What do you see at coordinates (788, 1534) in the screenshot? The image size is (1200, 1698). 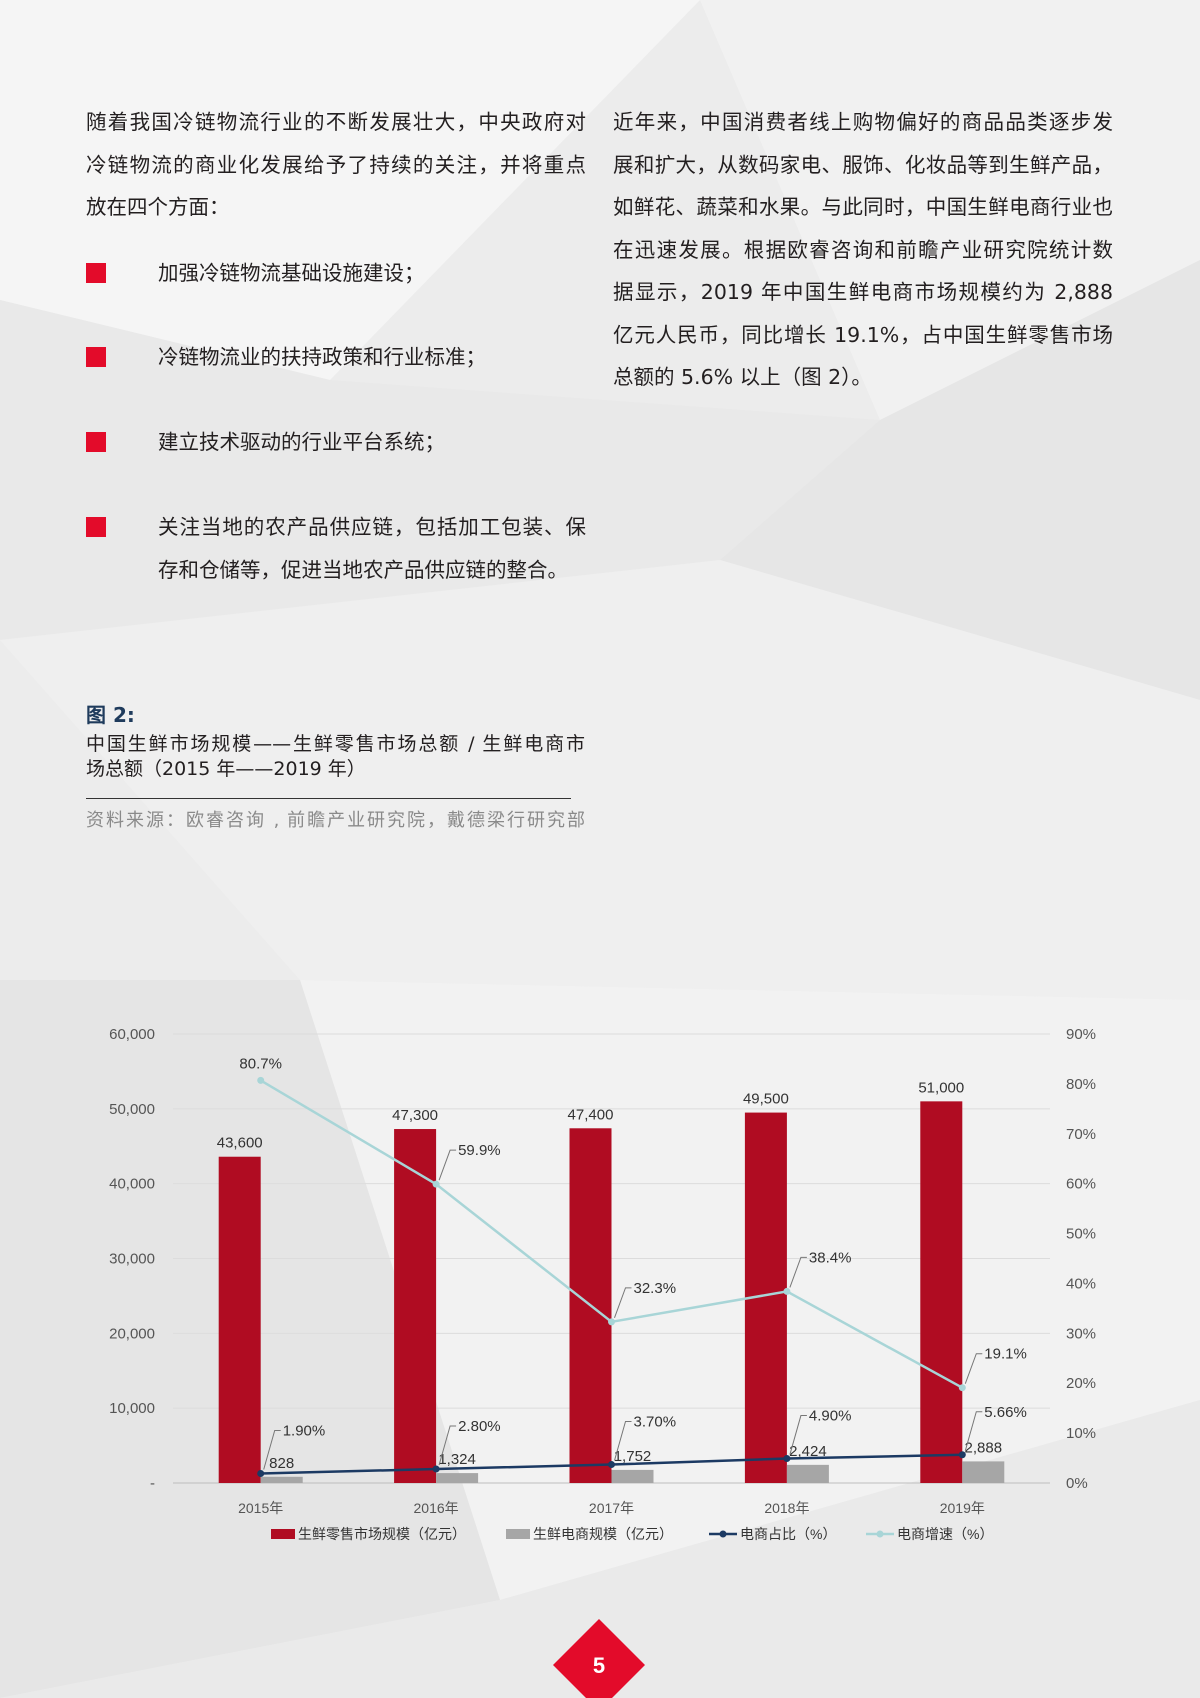 I see `legend-label-share: 电商占比（%）` at bounding box center [788, 1534].